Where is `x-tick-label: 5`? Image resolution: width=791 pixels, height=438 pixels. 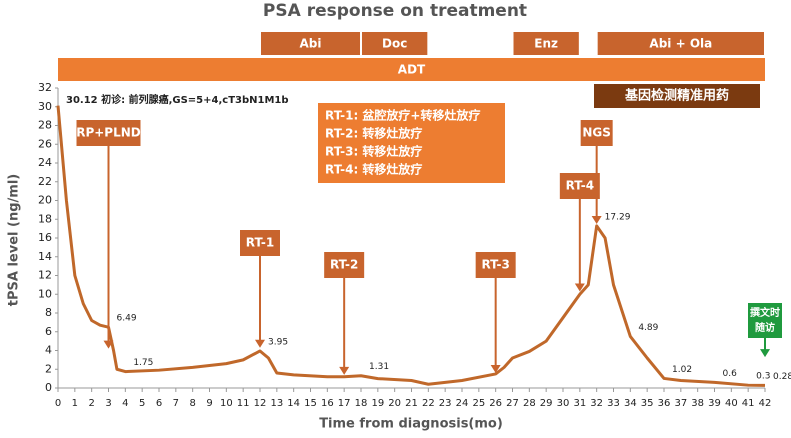
x-tick-label: 5 is located at coordinates (142, 403).